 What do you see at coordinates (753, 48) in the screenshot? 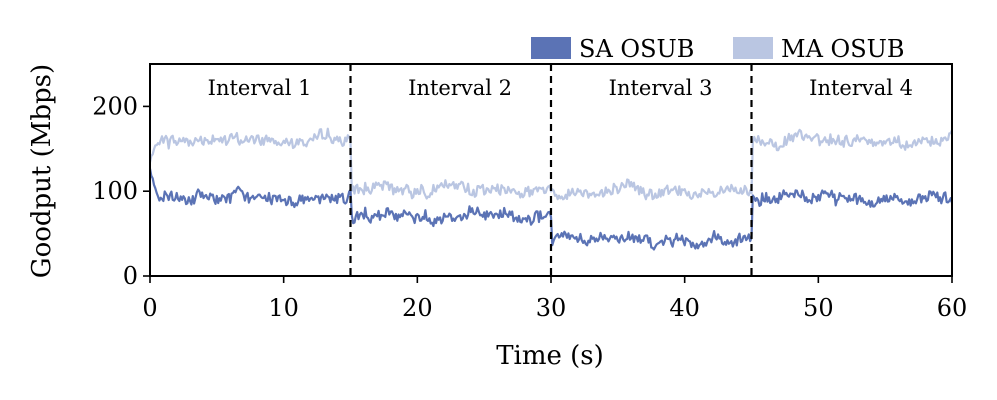
I see `legend-swatch-ma-osub` at bounding box center [753, 48].